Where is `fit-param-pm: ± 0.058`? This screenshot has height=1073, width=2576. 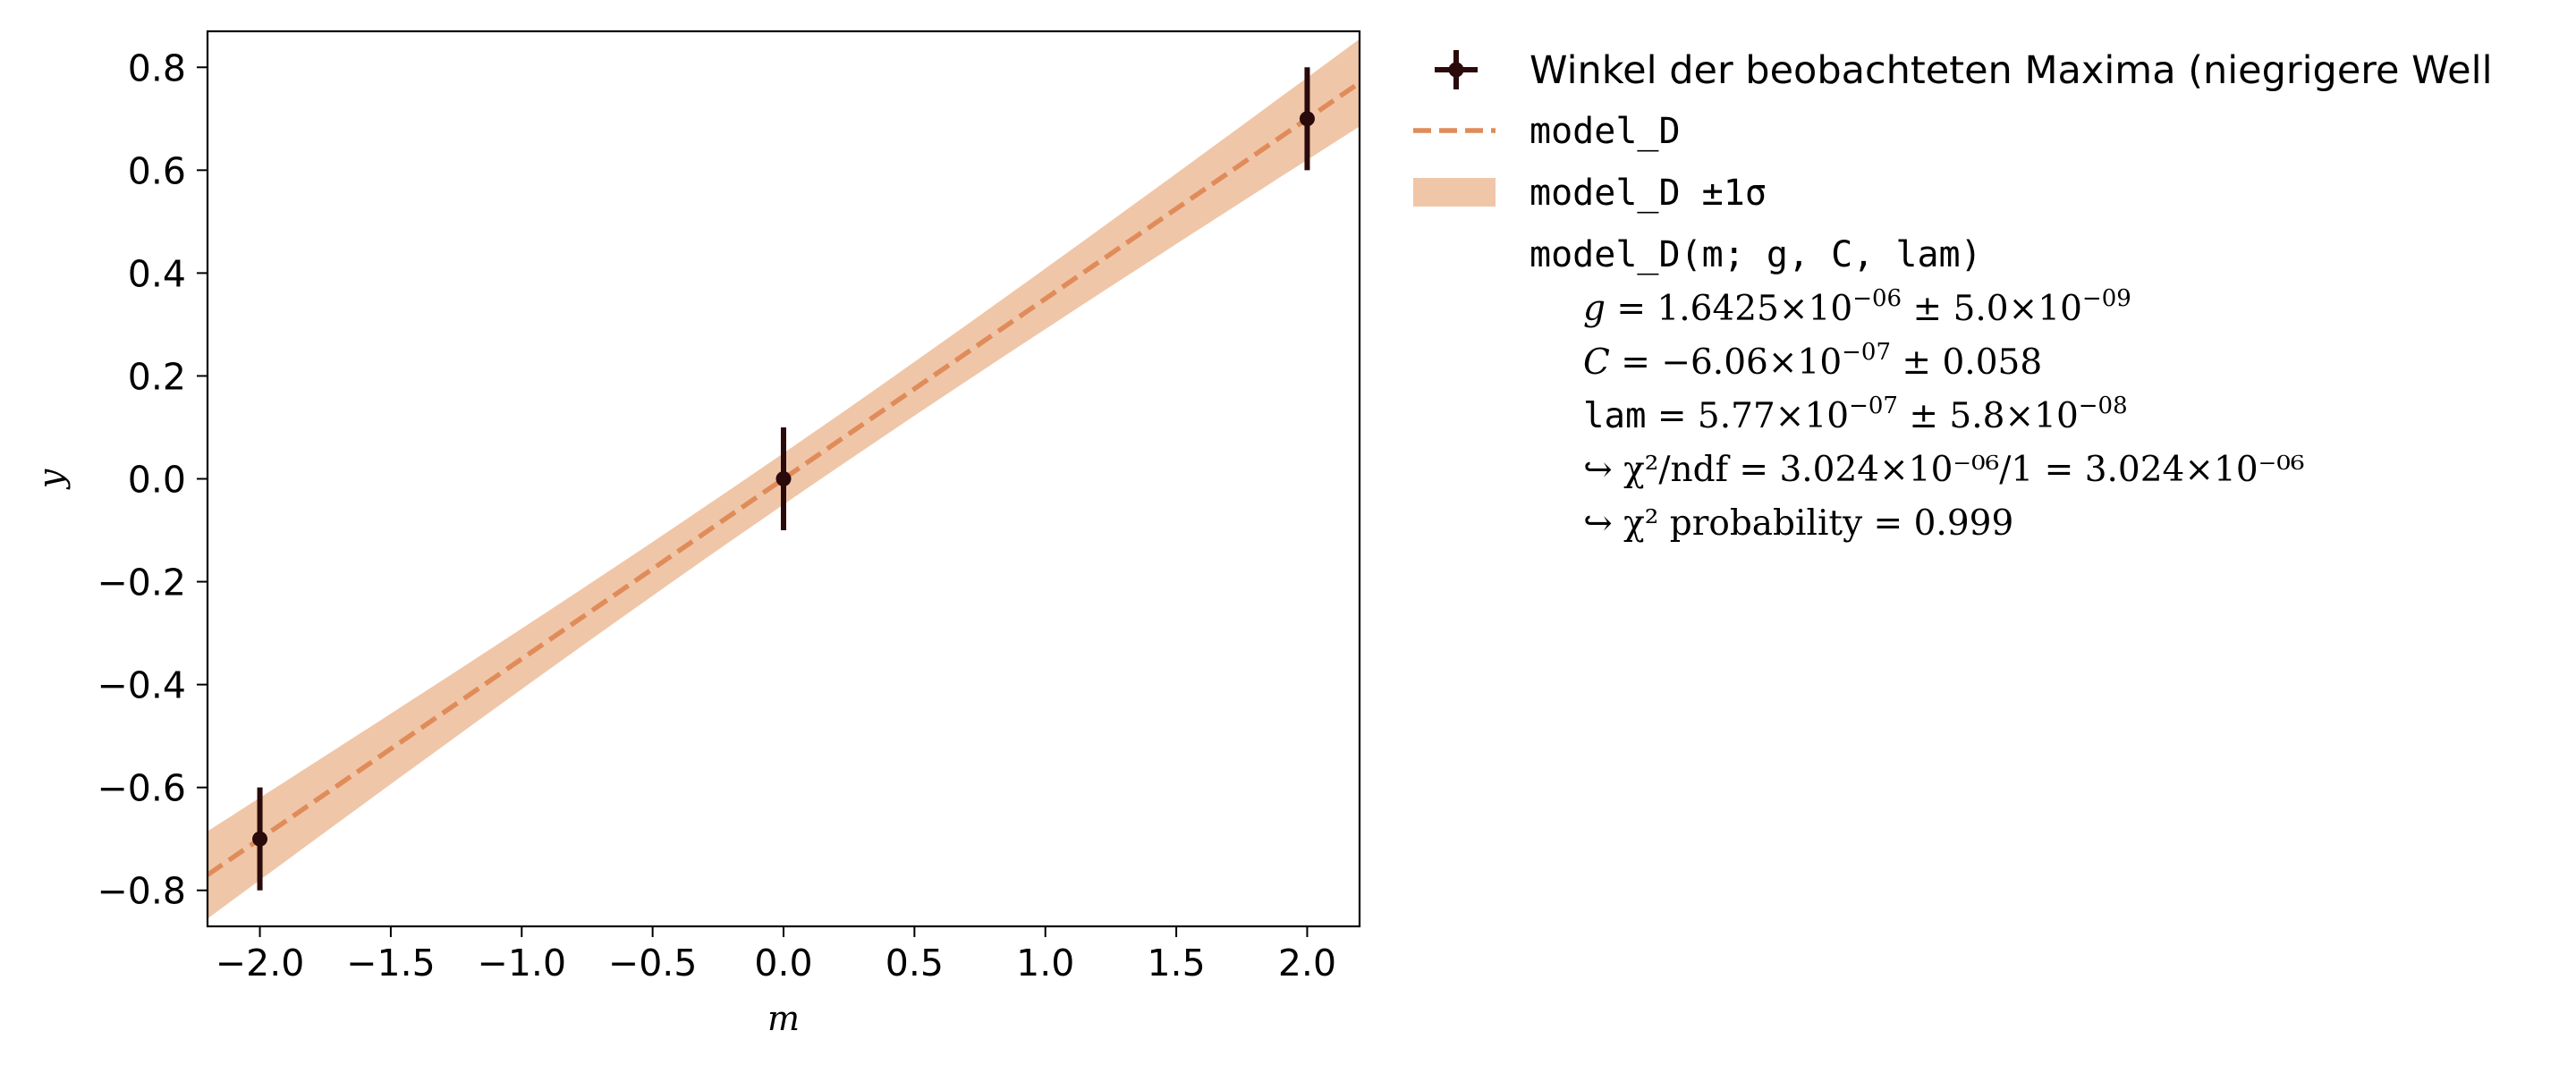 fit-param-pm: ± 0.058 is located at coordinates (1966, 362).